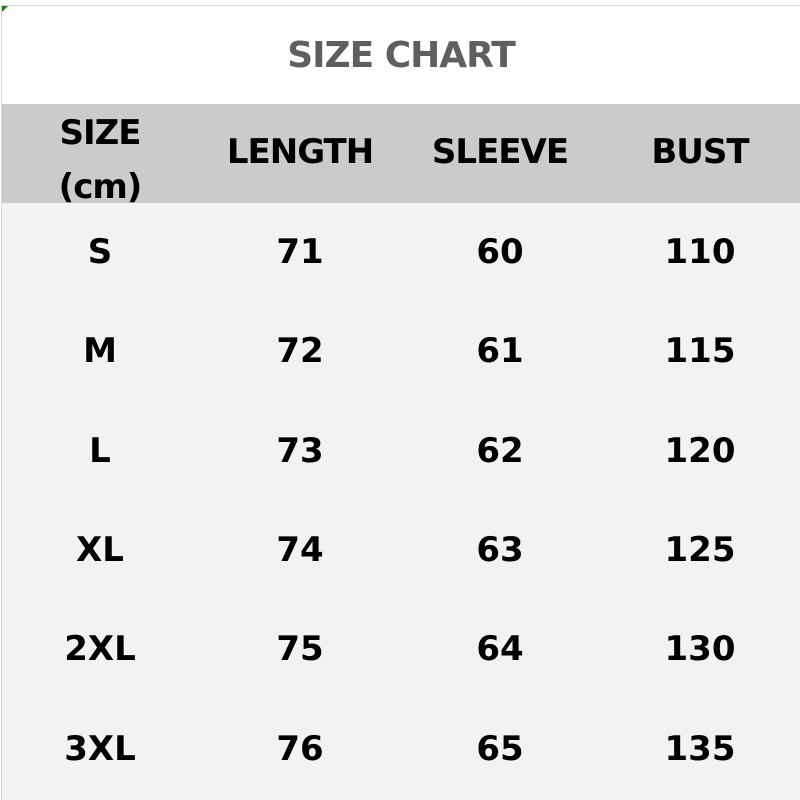 The width and height of the screenshot is (800, 800). What do you see at coordinates (500, 649) in the screenshot?
I see `cell-sleeve: 64` at bounding box center [500, 649].